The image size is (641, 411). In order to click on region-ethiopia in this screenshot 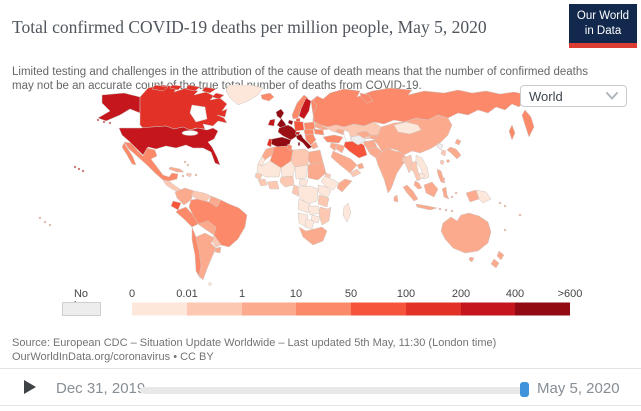, I will do `click(330, 183)`.